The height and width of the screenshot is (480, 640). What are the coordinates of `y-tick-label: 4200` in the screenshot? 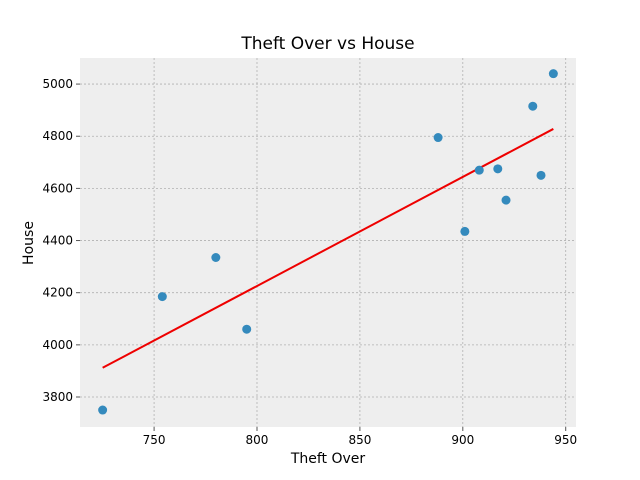 It's located at (57, 293).